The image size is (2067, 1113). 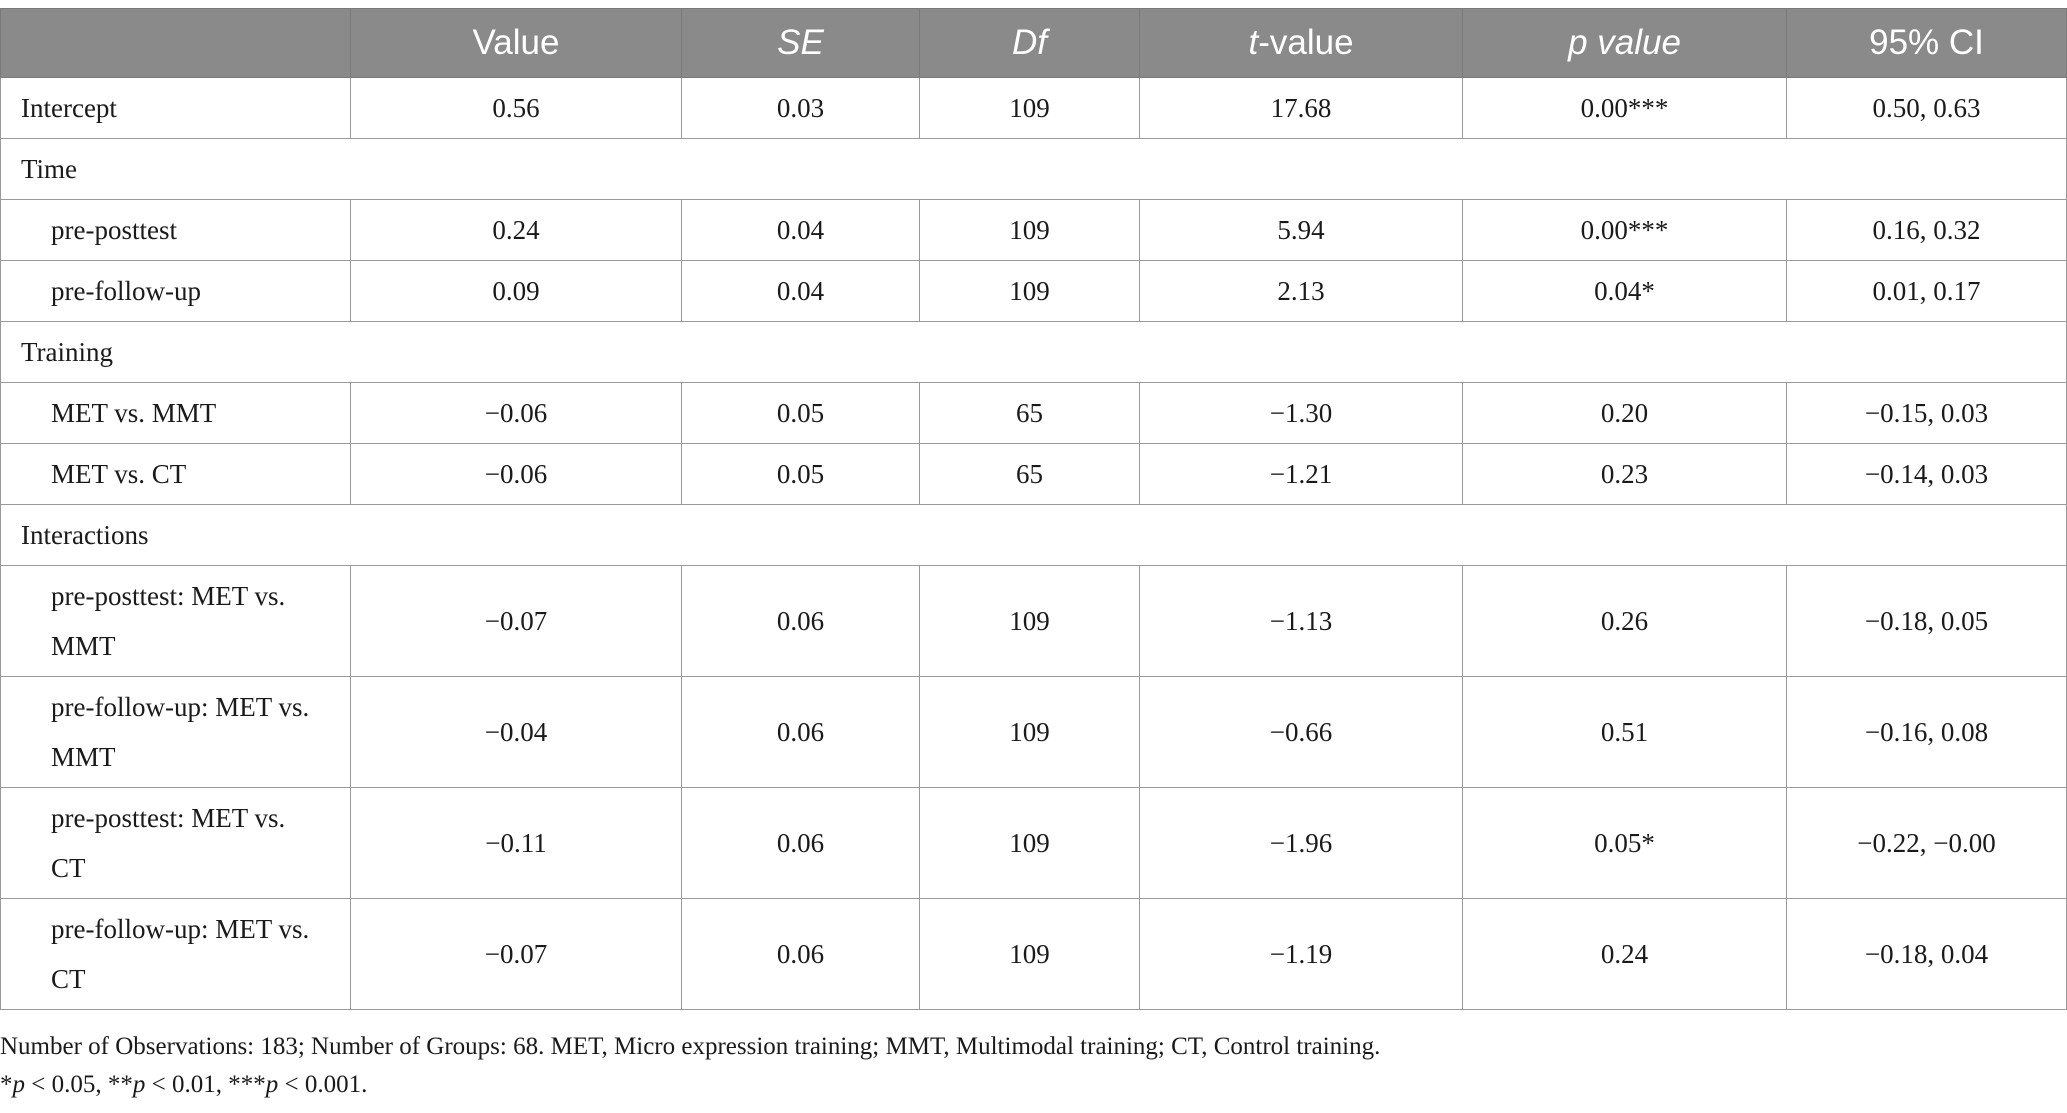 I want to click on cell-p: 0.04*, so click(x=1624, y=291).